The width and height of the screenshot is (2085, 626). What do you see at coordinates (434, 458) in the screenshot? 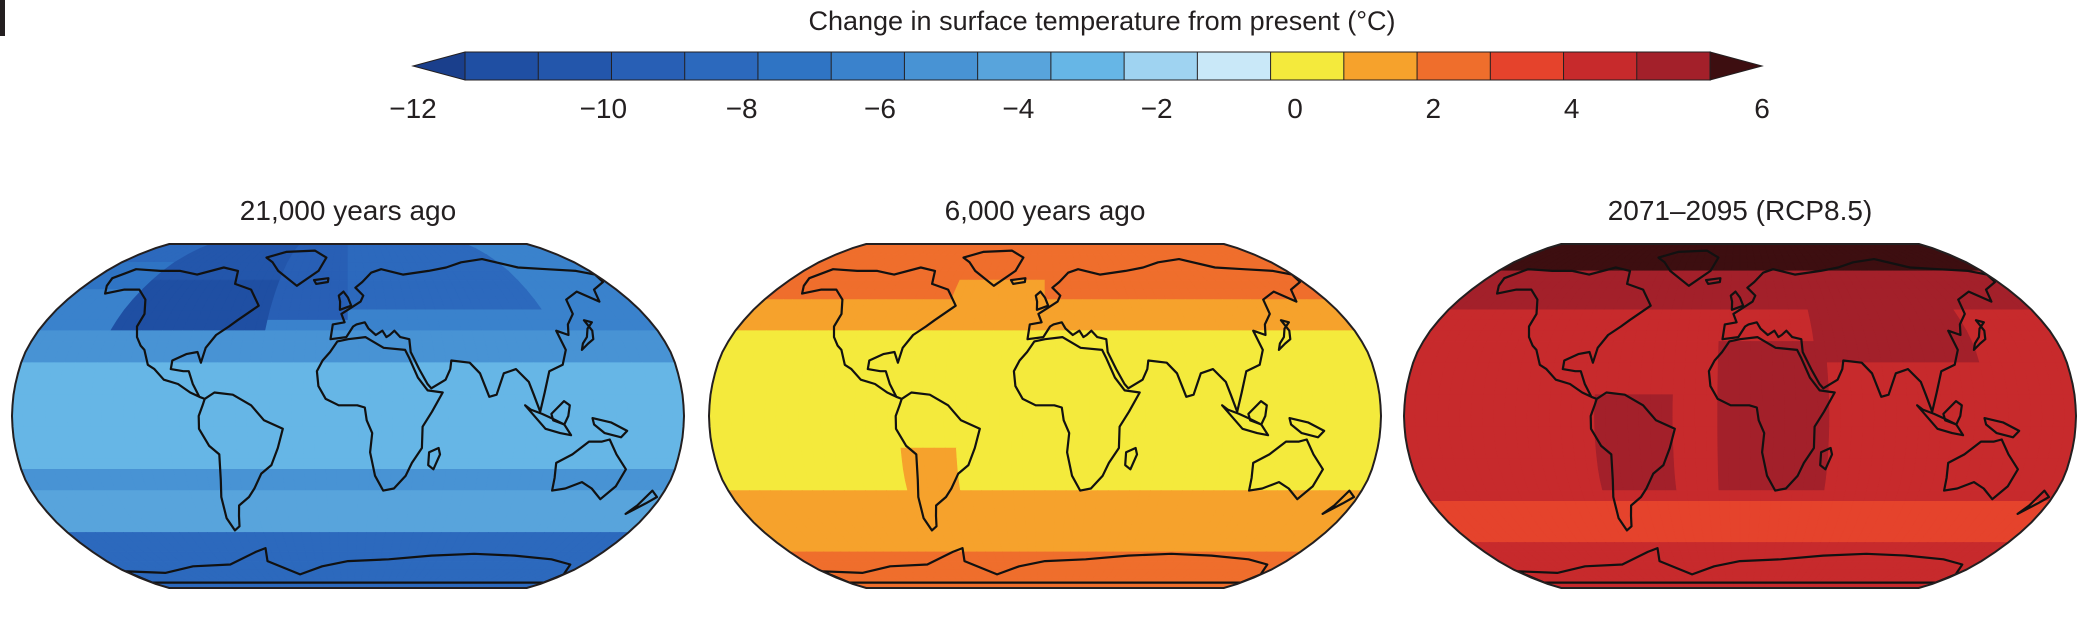
I see `coastline` at bounding box center [434, 458].